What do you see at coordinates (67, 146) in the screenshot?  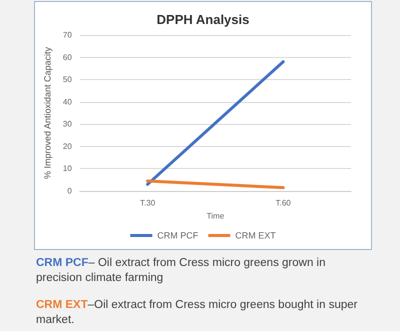 I see `y-tick-label: 20` at bounding box center [67, 146].